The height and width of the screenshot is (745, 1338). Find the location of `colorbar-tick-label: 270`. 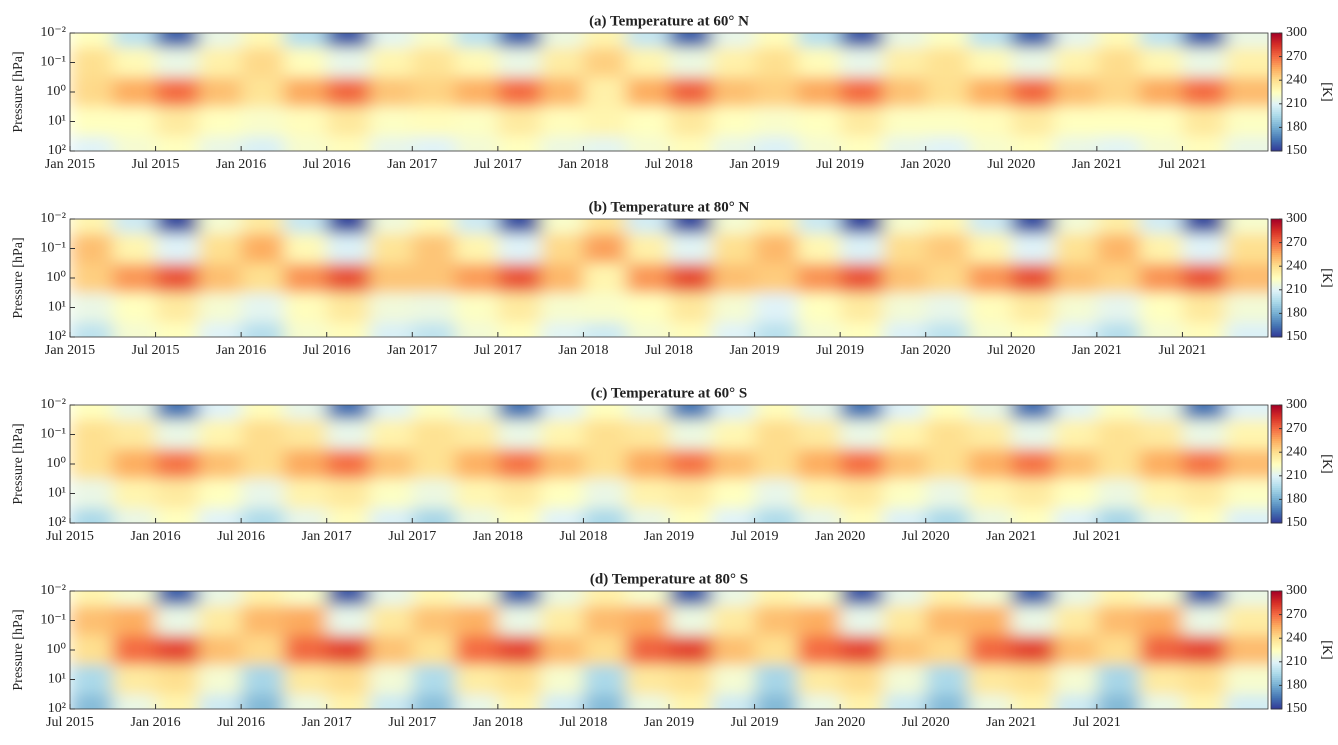

colorbar-tick-label: 270 is located at coordinates (1296, 242).